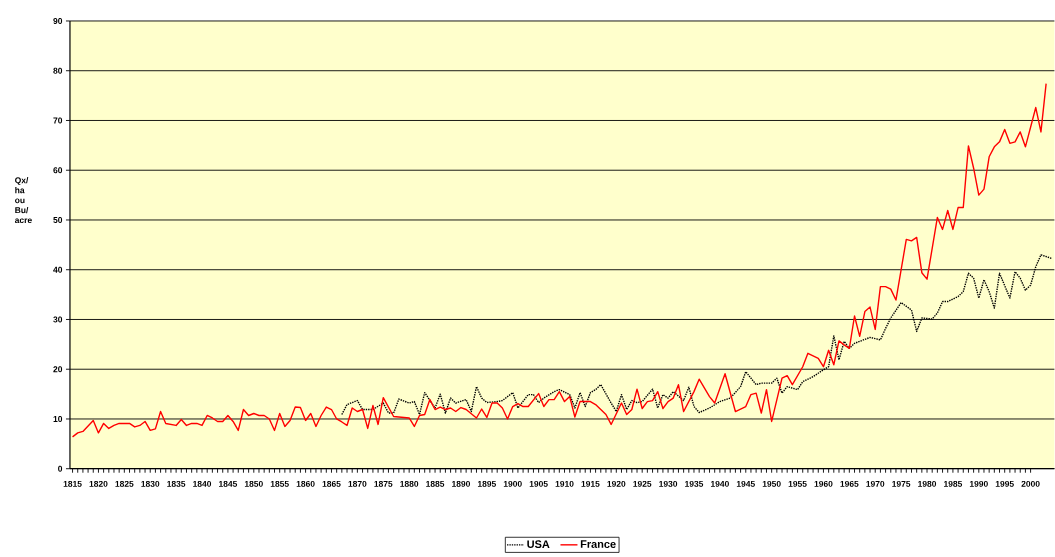 The image size is (1055, 557). What do you see at coordinates (279, 484) in the screenshot?
I see `x-tick-label: 1855` at bounding box center [279, 484].